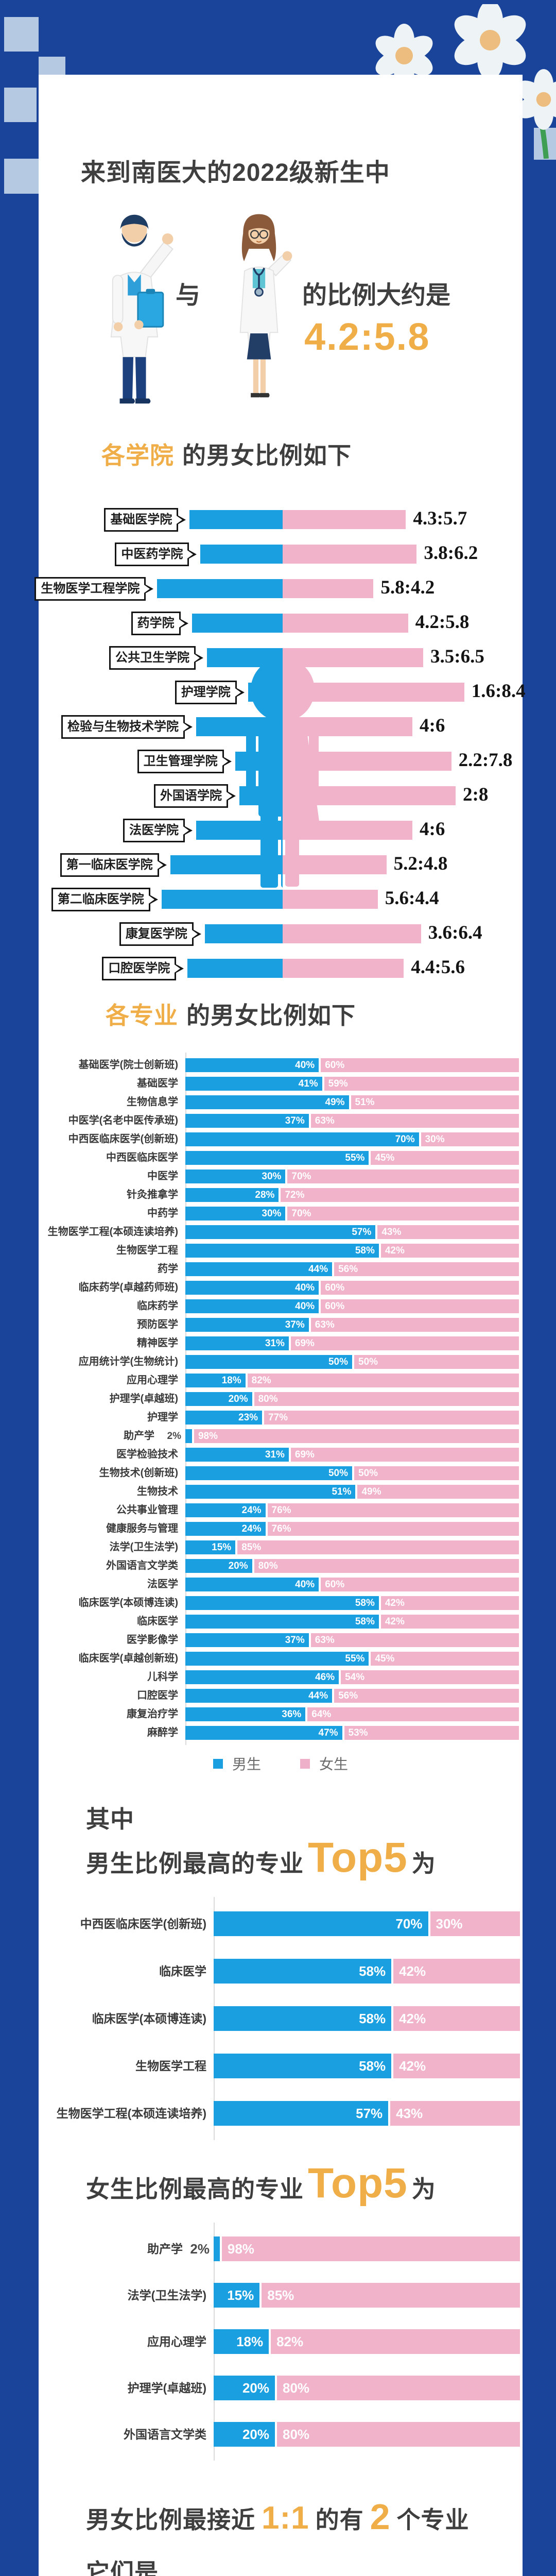 Image resolution: width=556 pixels, height=2576 pixels. Describe the element at coordinates (485, 761) in the screenshot. I see `ratio-label: 2.2:7.8` at that location.